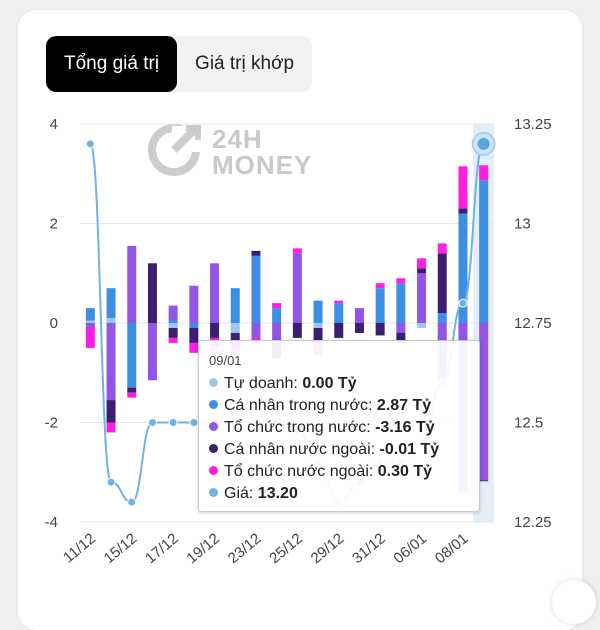 The width and height of the screenshot is (600, 630). Describe the element at coordinates (320, 406) in the screenshot. I see `tooltip-row-ca-nhan-trong-nuoc: Cá nhân trong nước: 2.87 Tỷ` at that location.